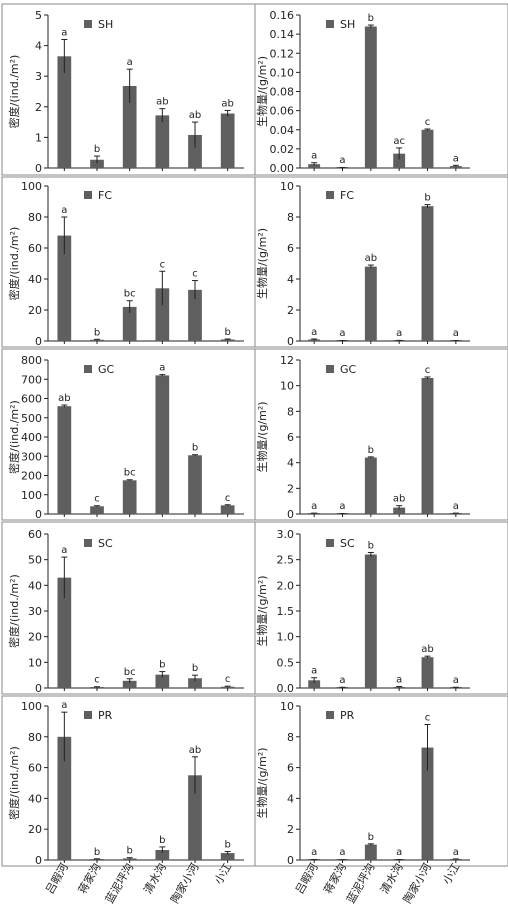 The width and height of the screenshot is (508, 909). I want to click on y-tick-label: 1, so click(38, 137).